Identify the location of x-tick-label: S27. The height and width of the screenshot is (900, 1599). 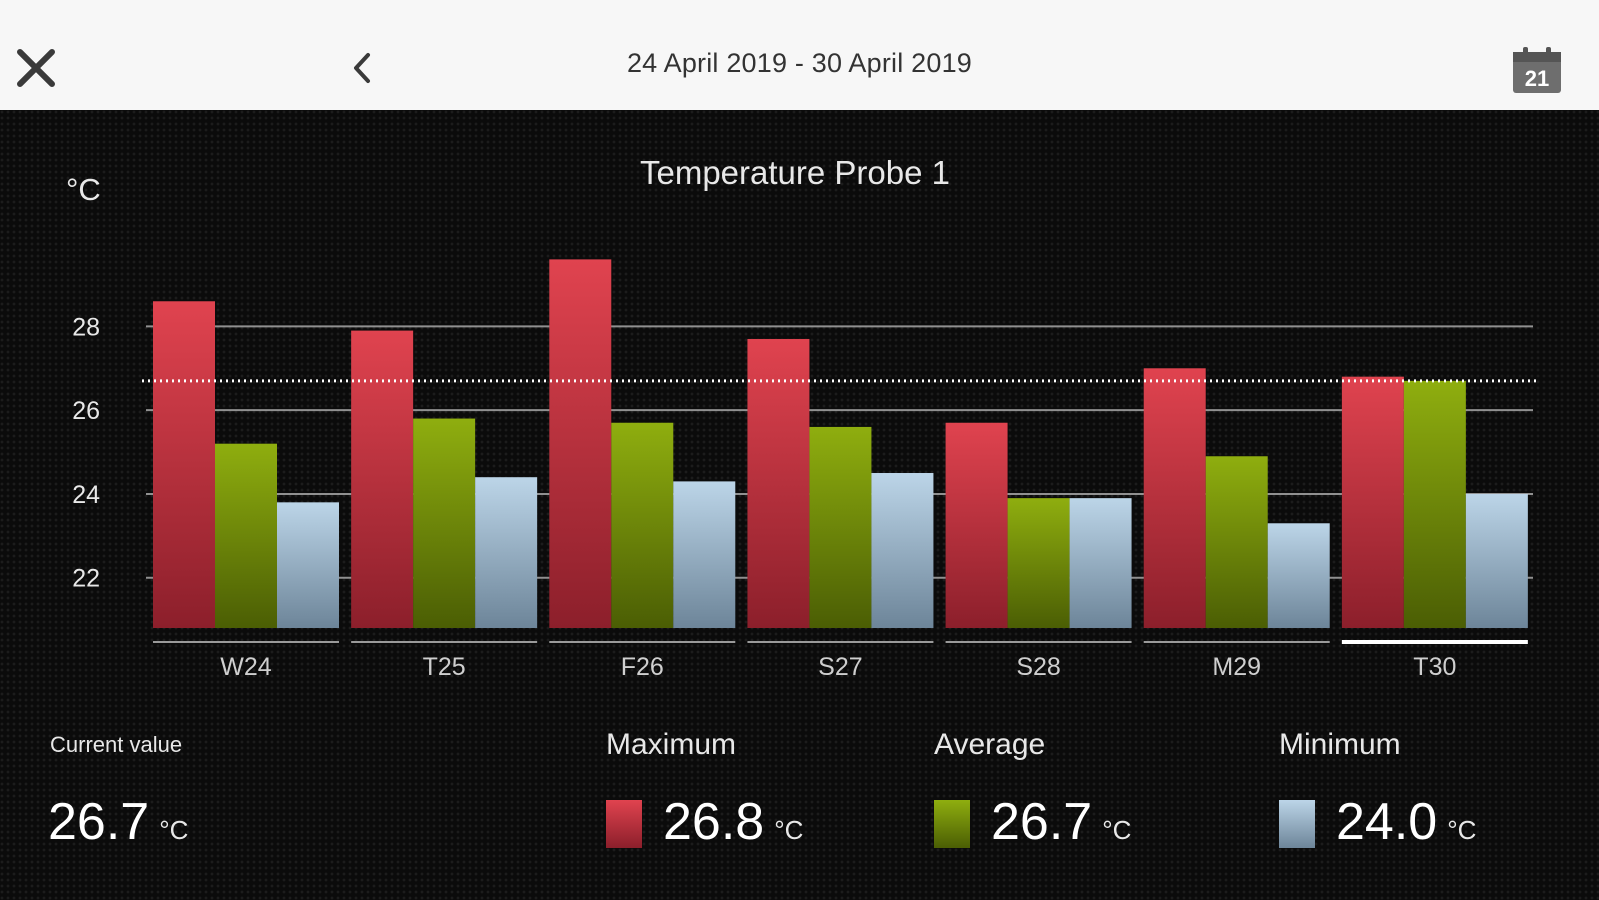
(840, 667).